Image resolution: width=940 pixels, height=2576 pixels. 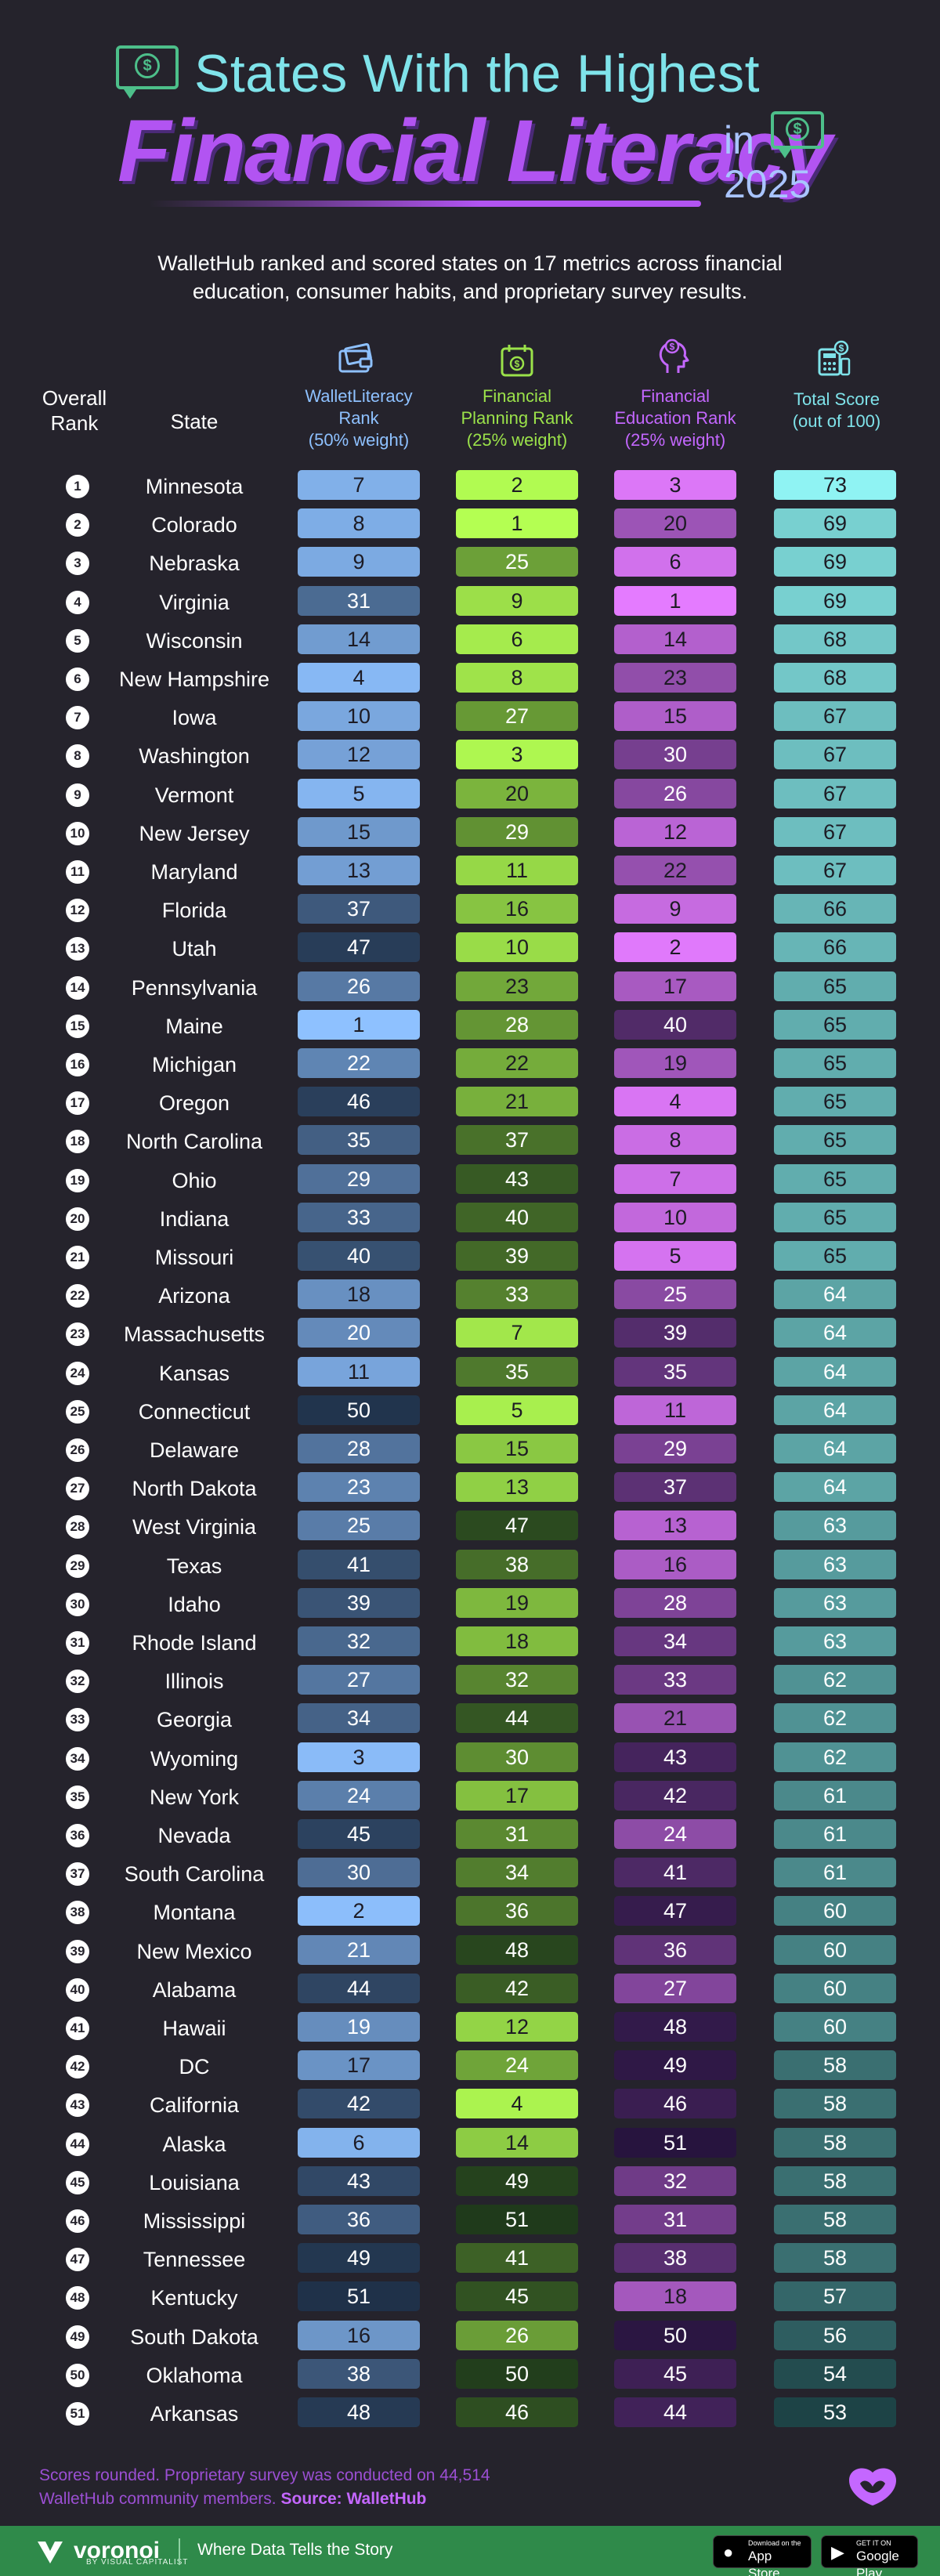 I want to click on state-name: Tennessee, so click(x=195, y=2260).